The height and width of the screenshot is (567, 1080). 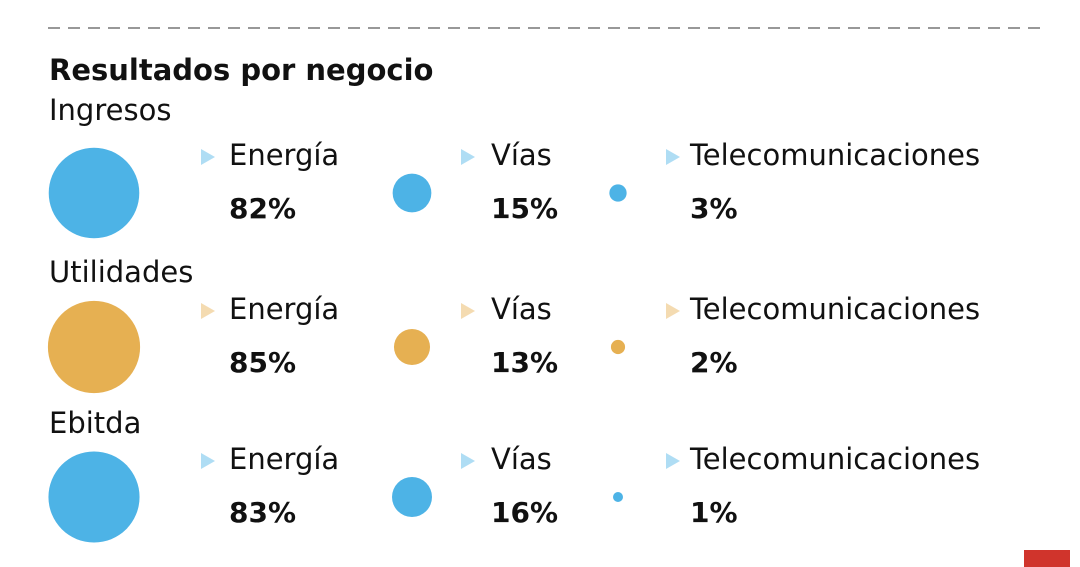 I want to click on group-name: Ebitda, so click(x=95, y=423).